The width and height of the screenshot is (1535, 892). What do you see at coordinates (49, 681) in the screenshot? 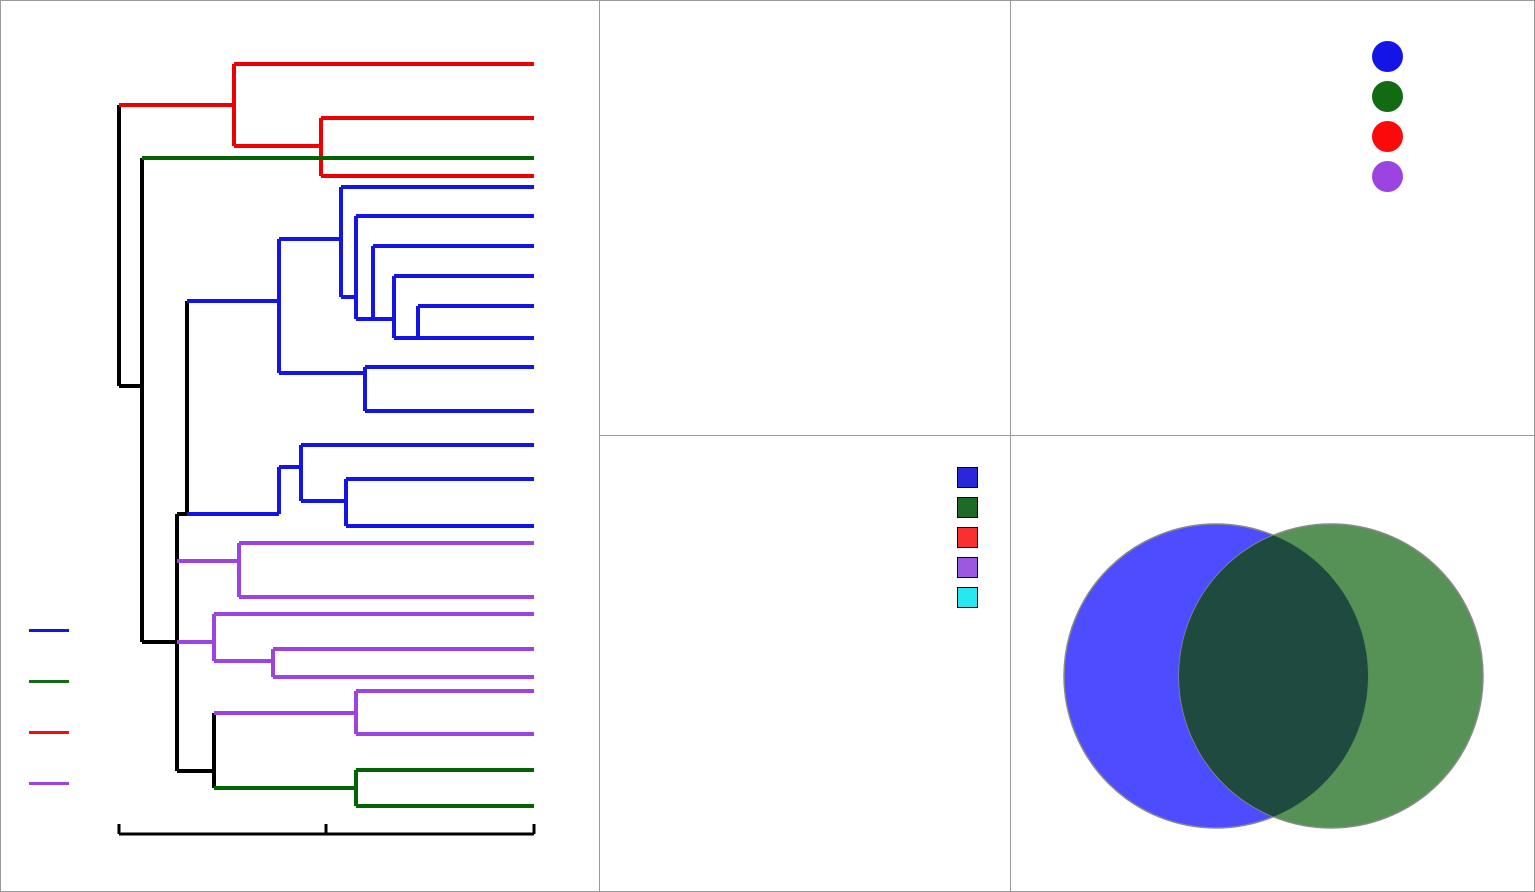
I see `may-line-swatch` at bounding box center [49, 681].